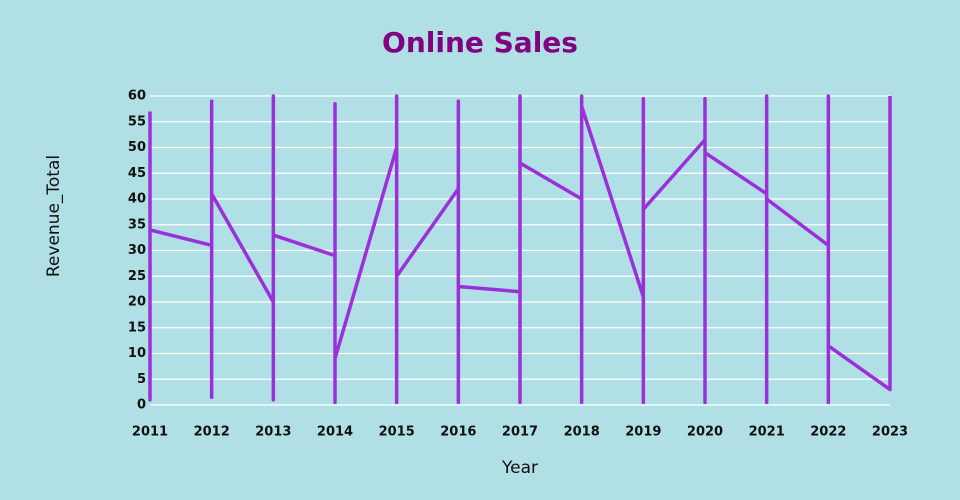 The image size is (960, 500). I want to click on y-tick-label: 50, so click(137, 147).